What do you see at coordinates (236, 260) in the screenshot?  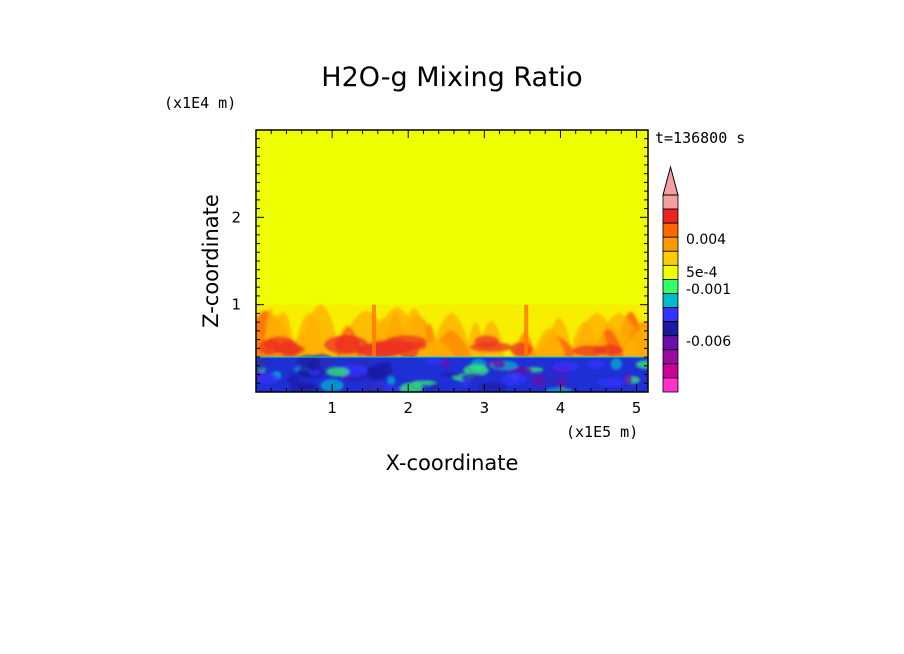 I see `y-tick-labels: 12` at bounding box center [236, 260].